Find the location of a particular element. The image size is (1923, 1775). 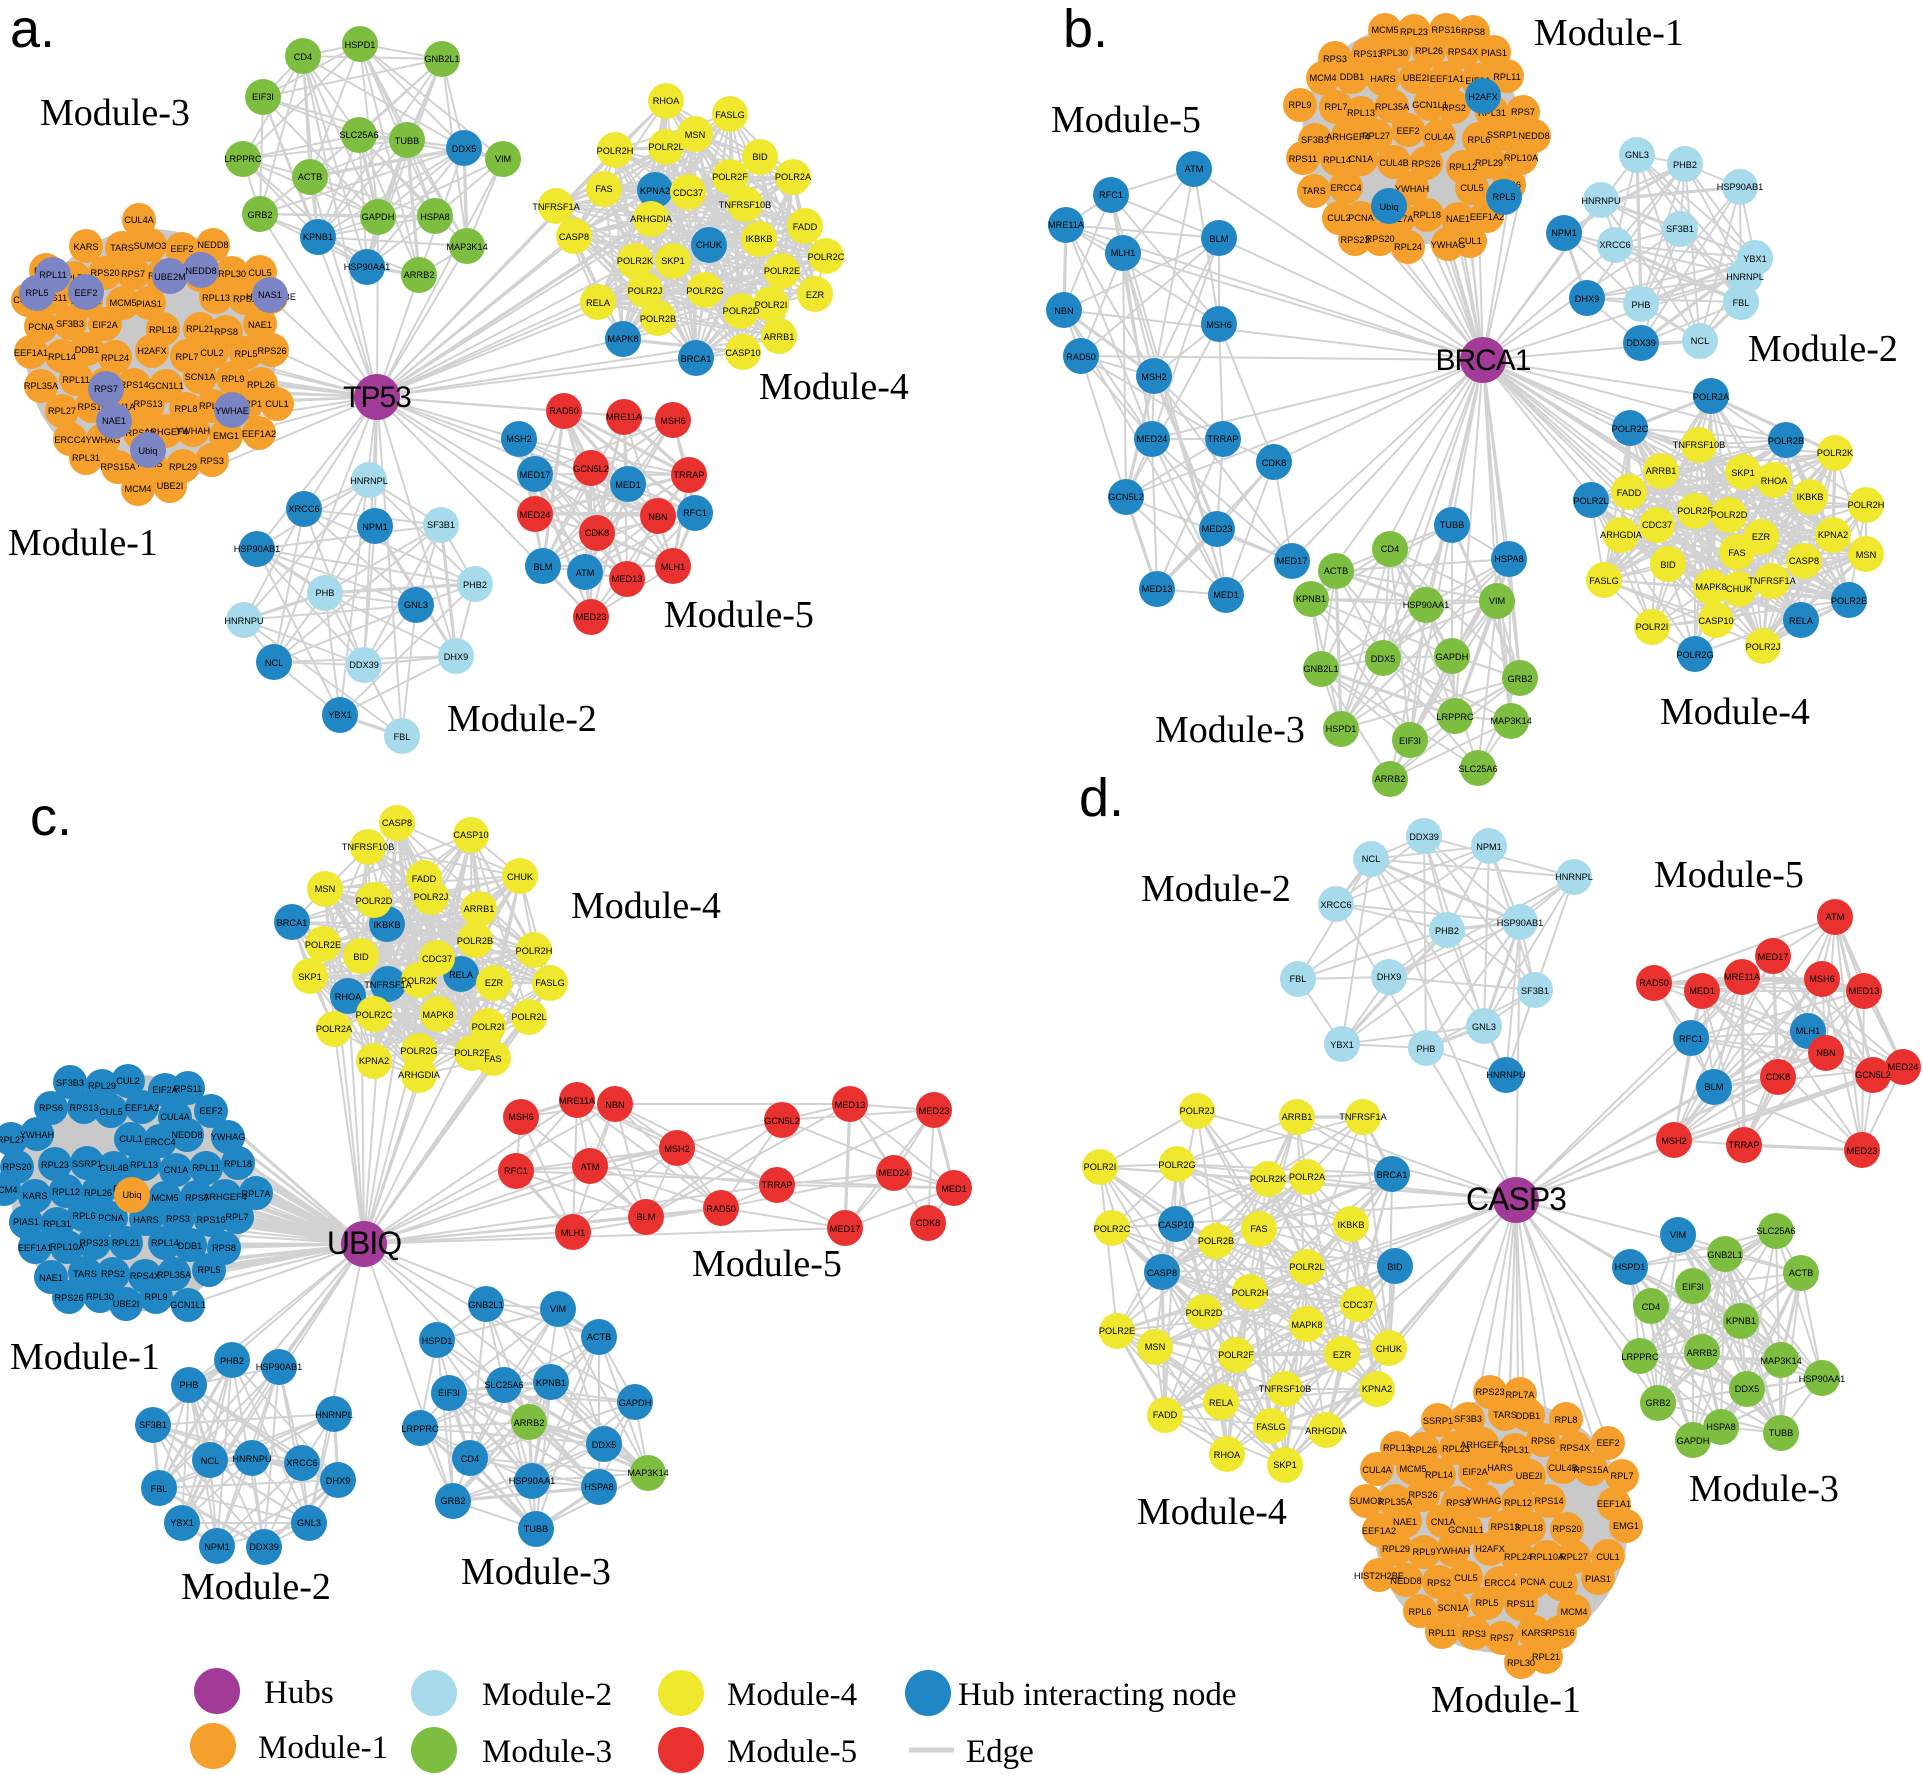

svg-text: GRB2 is located at coordinates (1519, 679).